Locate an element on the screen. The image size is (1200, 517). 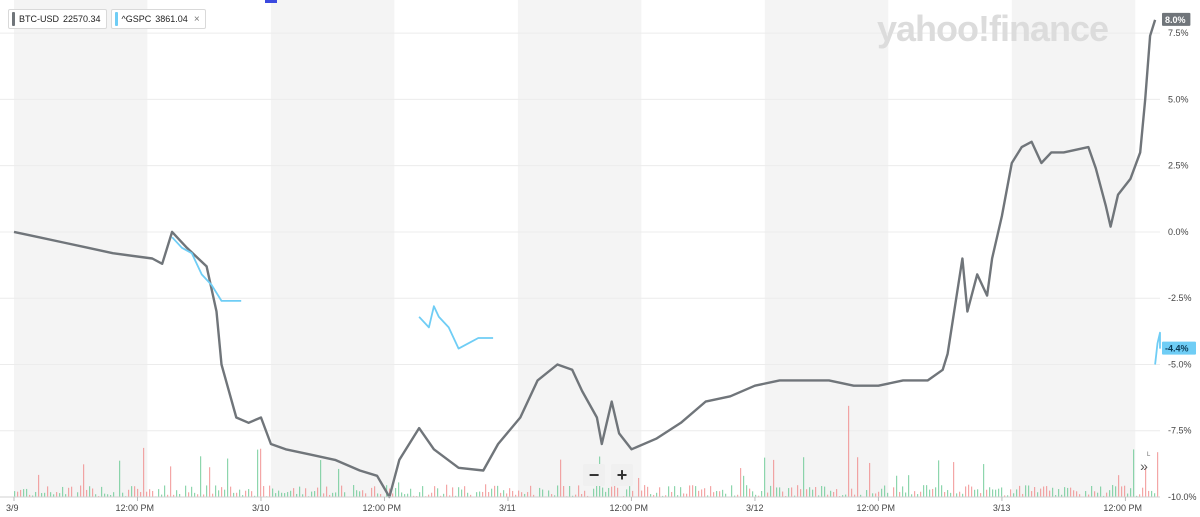
y-tick-label: 0.0% is located at coordinates (1178, 232).